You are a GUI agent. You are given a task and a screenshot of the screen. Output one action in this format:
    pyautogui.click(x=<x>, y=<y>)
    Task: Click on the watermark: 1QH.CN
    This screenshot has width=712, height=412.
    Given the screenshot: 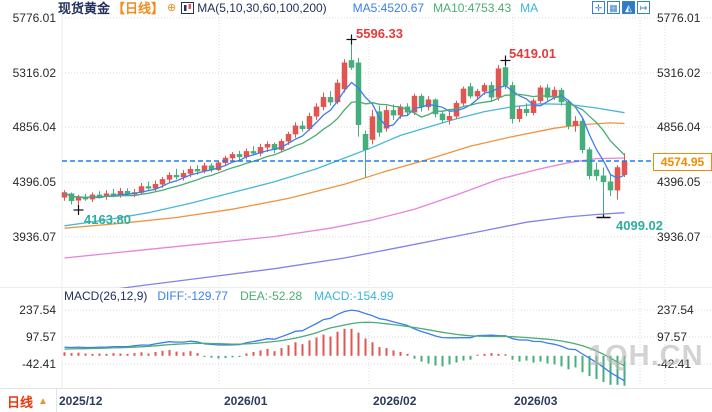 What is the action you would take?
    pyautogui.click(x=646, y=356)
    